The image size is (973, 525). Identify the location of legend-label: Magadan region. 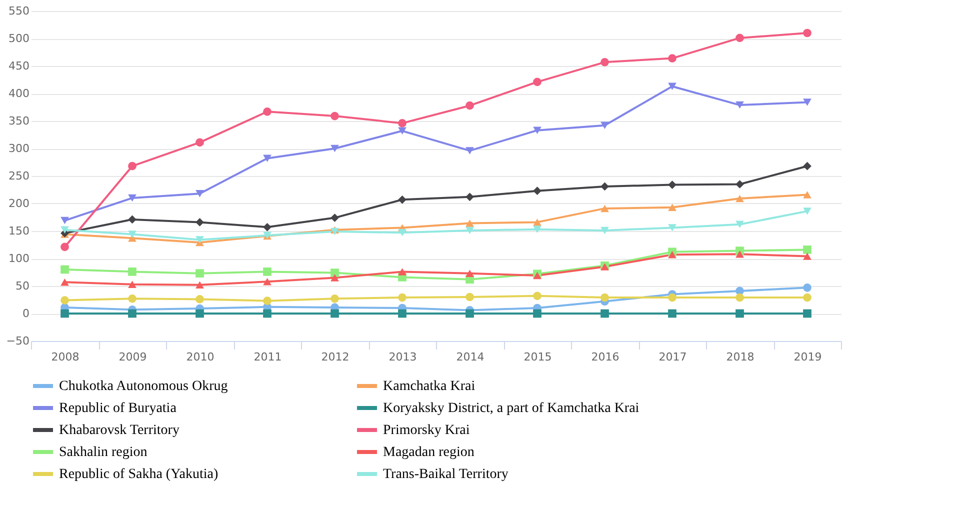
(428, 452).